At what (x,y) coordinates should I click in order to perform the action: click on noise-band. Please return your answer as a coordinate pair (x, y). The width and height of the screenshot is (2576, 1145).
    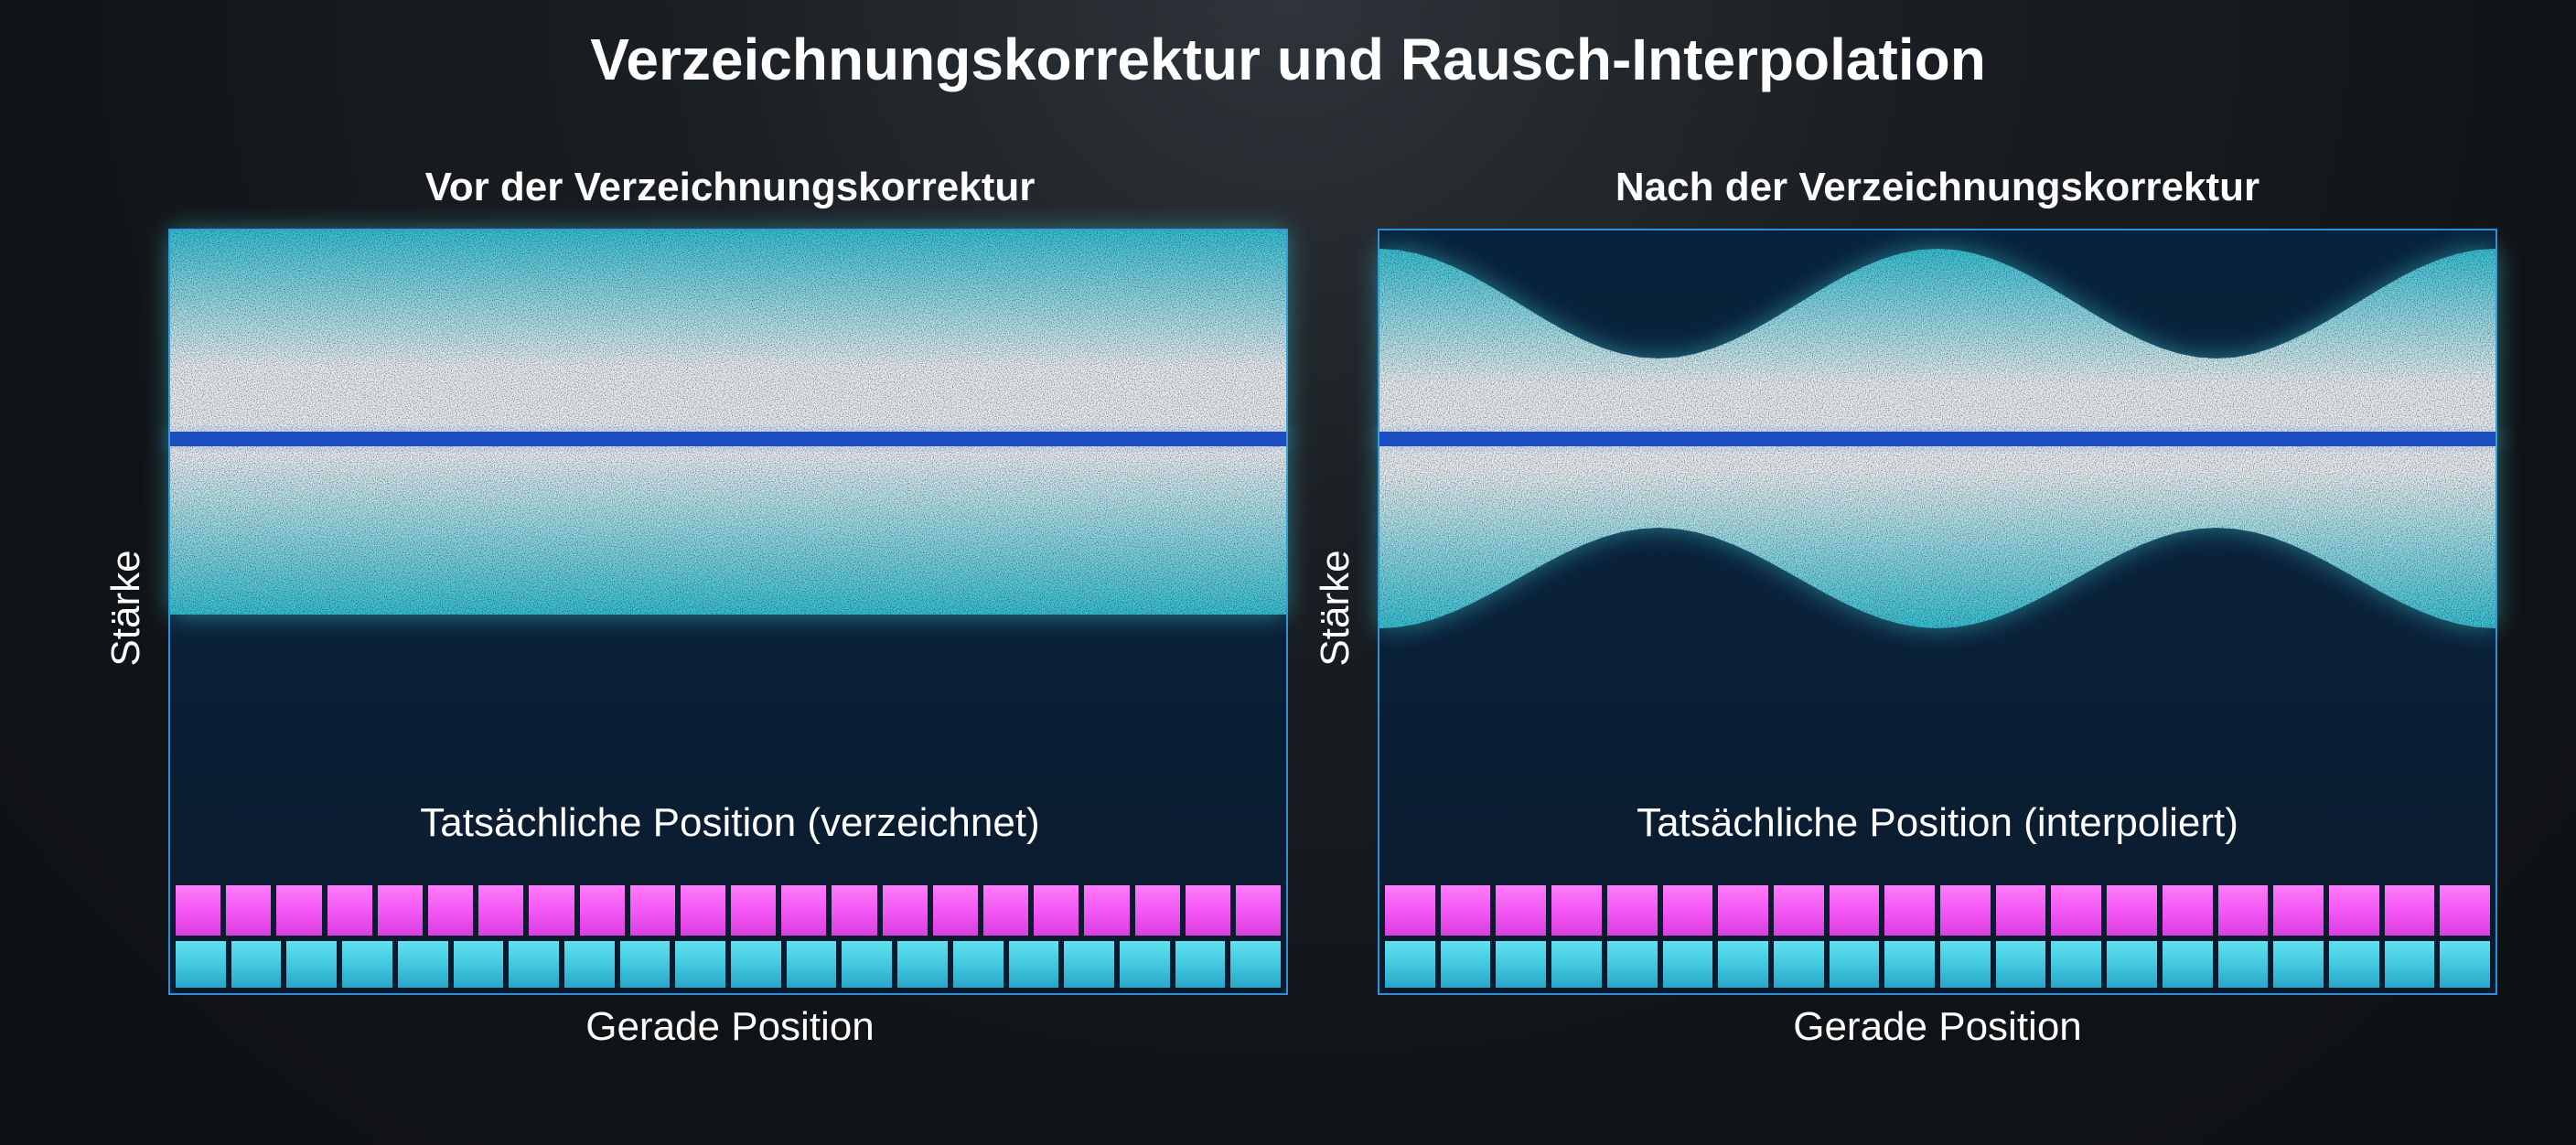
    Looking at the image, I should click on (728, 422).